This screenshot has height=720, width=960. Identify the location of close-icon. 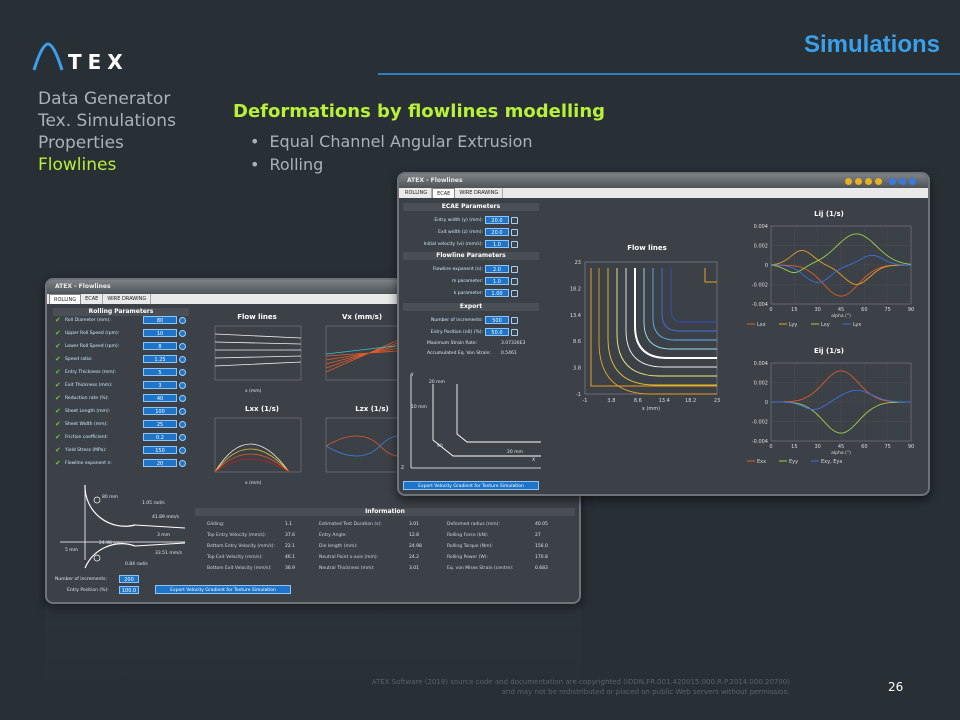
(912, 181).